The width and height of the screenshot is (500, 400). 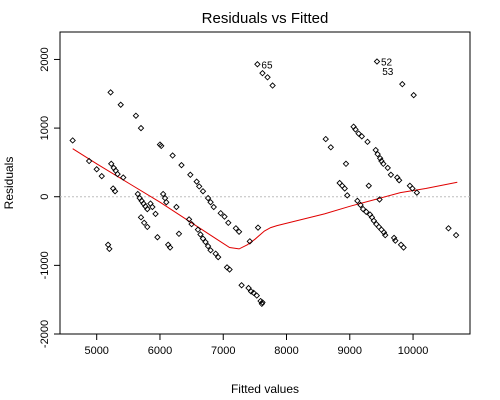 I want to click on y-tick-label: 2000, so click(x=45, y=59).